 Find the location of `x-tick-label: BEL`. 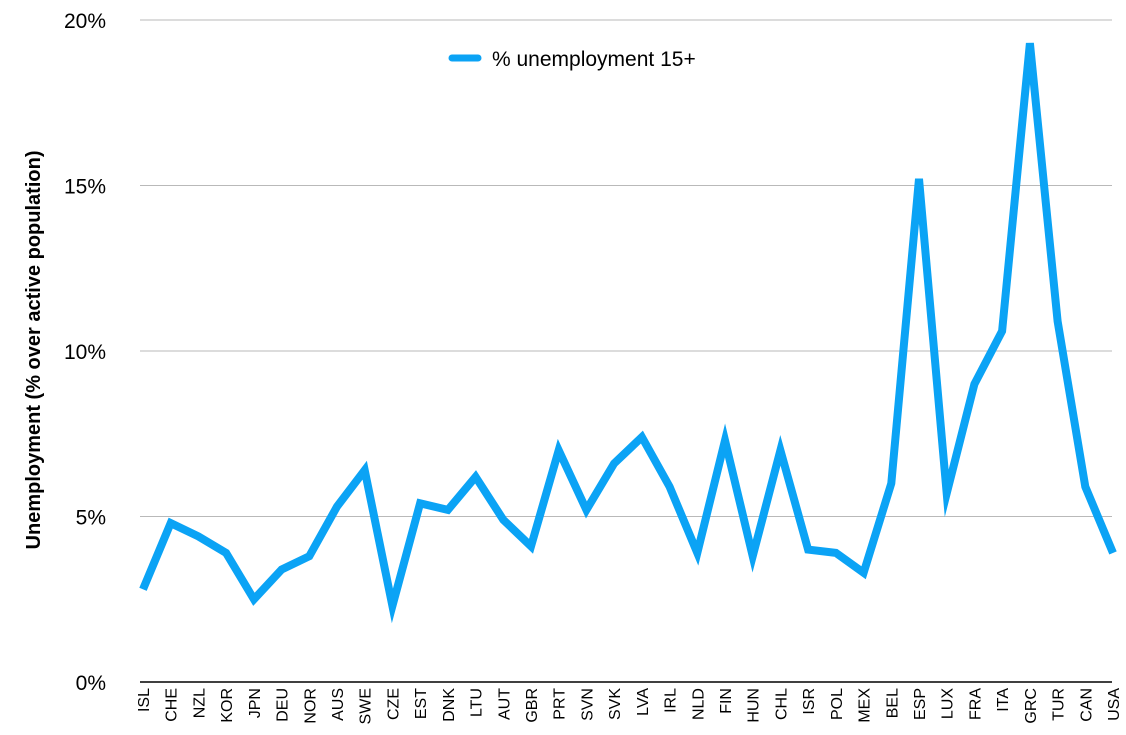

x-tick-label: BEL is located at coordinates (892, 703).